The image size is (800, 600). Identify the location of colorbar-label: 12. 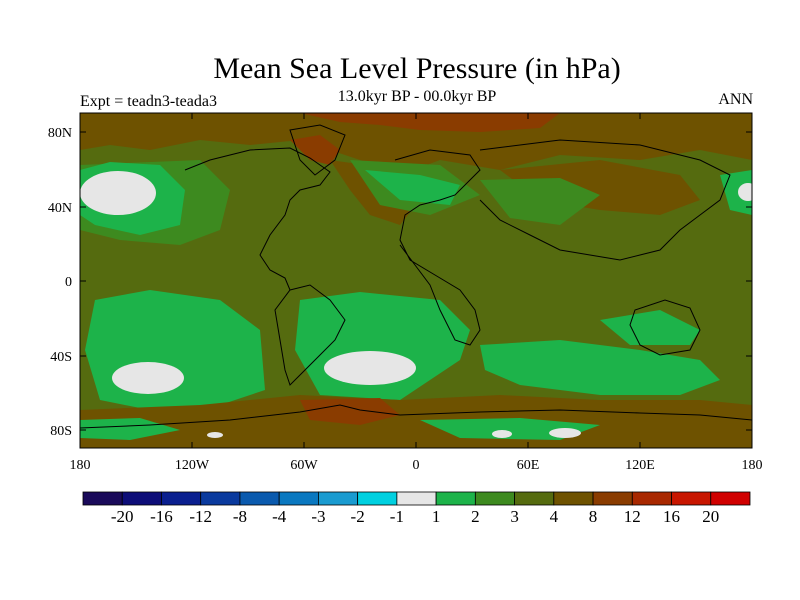
(632, 516).